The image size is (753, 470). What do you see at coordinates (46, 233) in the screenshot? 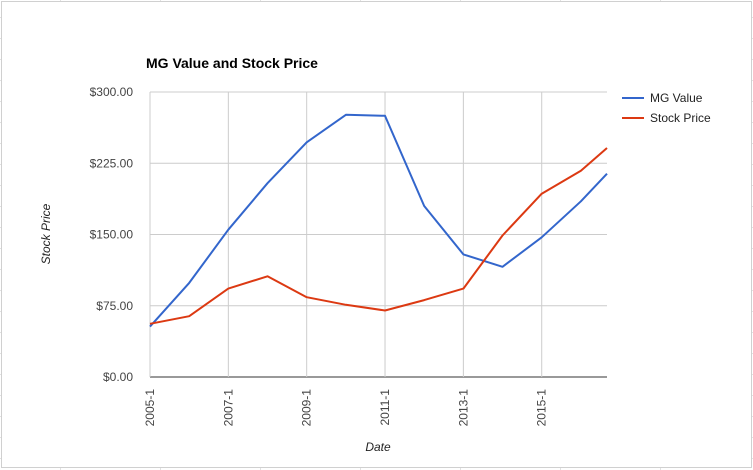
I see `y-axis-title: Stock Price` at bounding box center [46, 233].